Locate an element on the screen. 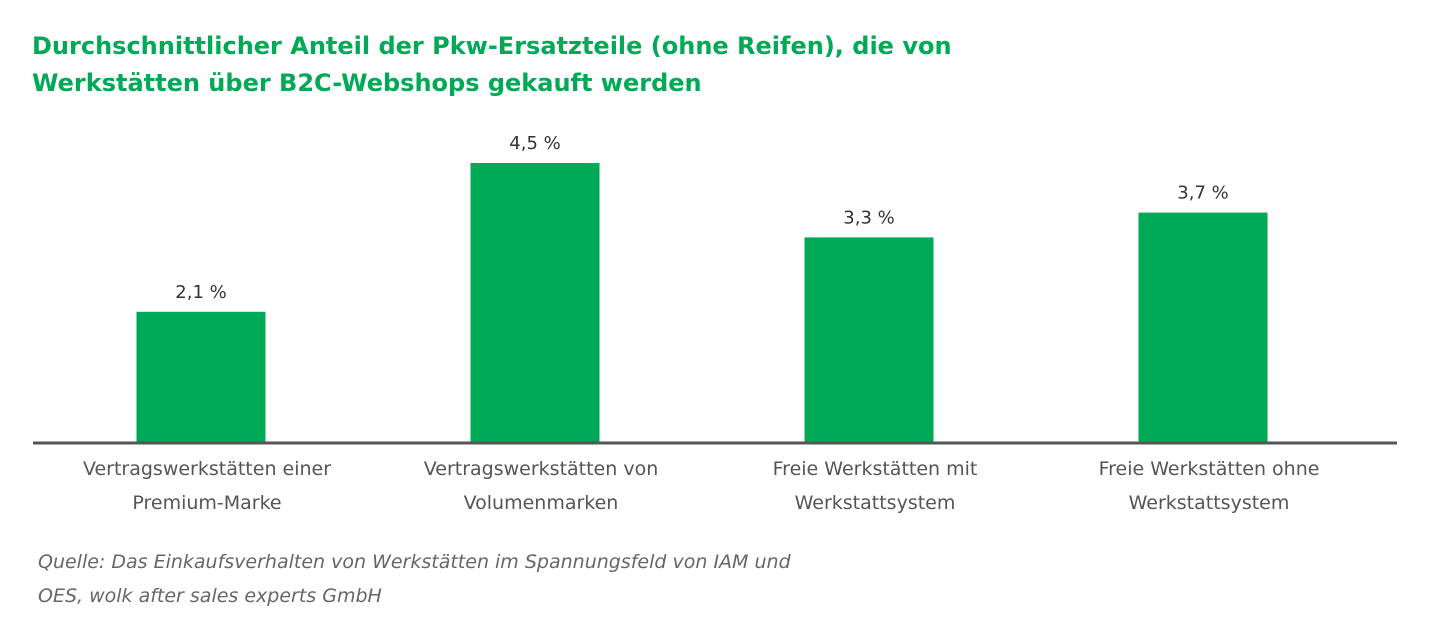 This screenshot has height=638, width=1440. category-label-3-line-1: Freie Werkstätten mit is located at coordinates (875, 469).